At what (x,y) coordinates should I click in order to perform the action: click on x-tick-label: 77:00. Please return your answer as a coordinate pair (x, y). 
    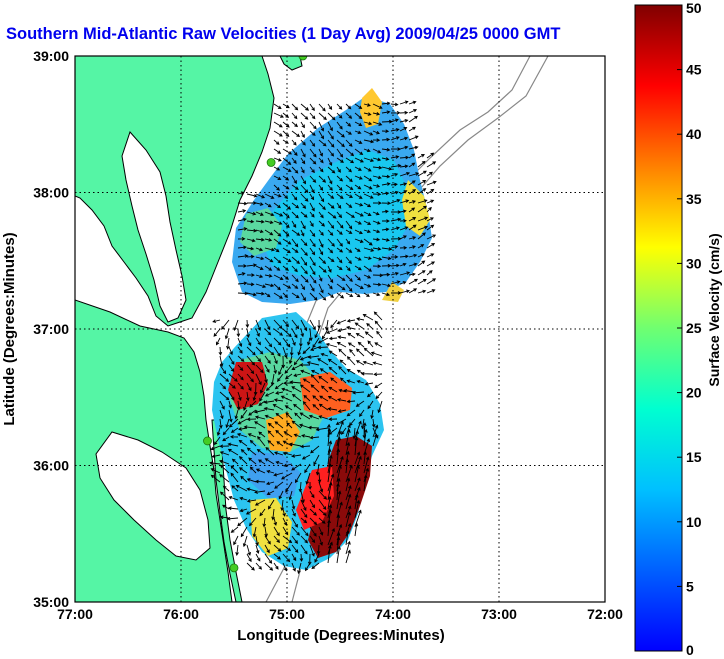
    Looking at the image, I should click on (75, 614).